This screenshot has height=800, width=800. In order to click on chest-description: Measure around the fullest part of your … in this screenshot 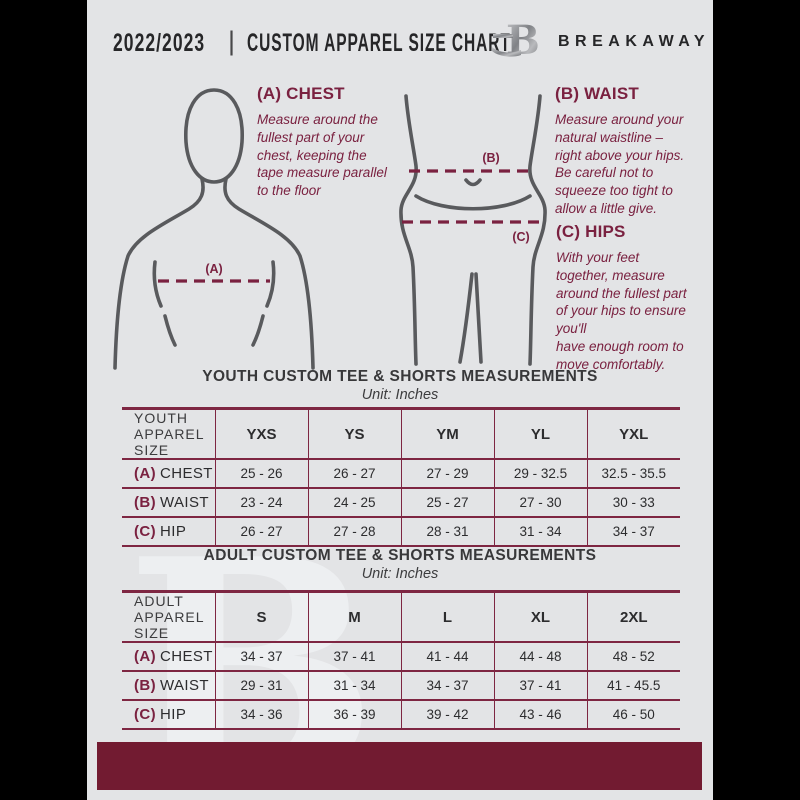, I will do `click(322, 155)`.